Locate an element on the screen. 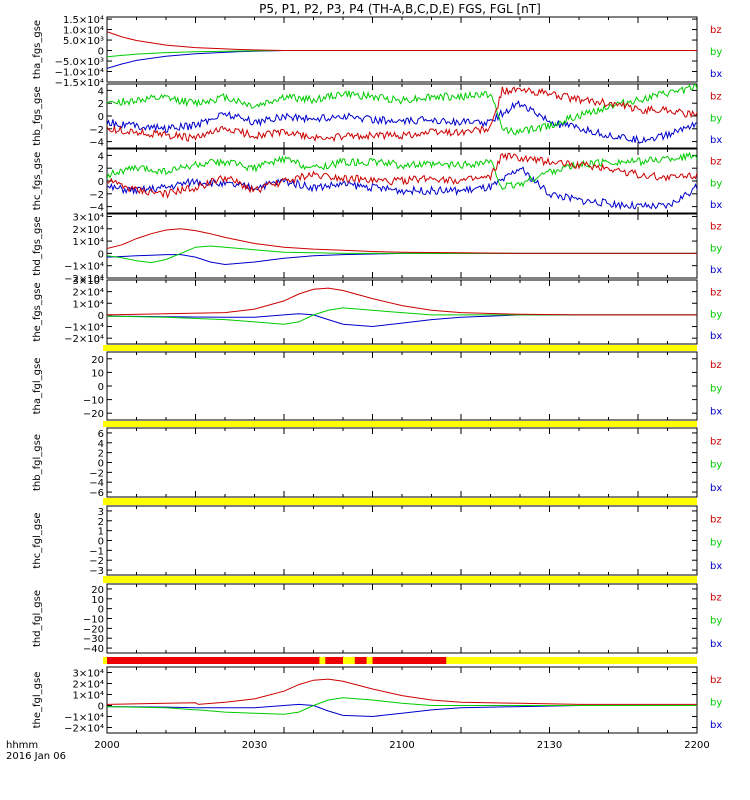  x-tick-label: 2100 is located at coordinates (401, 745).